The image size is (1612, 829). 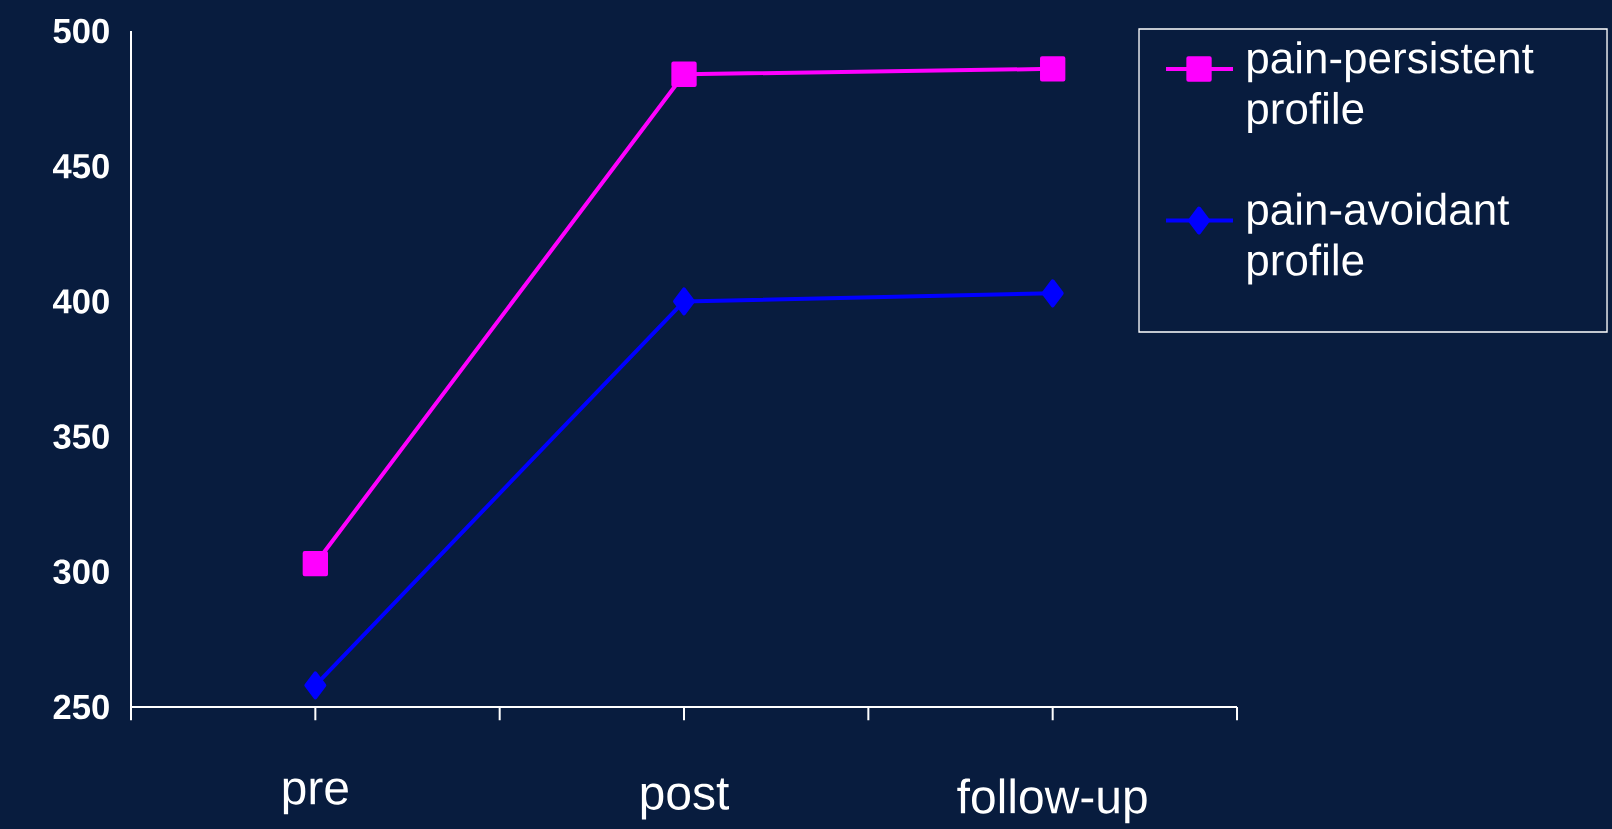 I want to click on x-tick-label: follow-up, so click(x=1052, y=801).